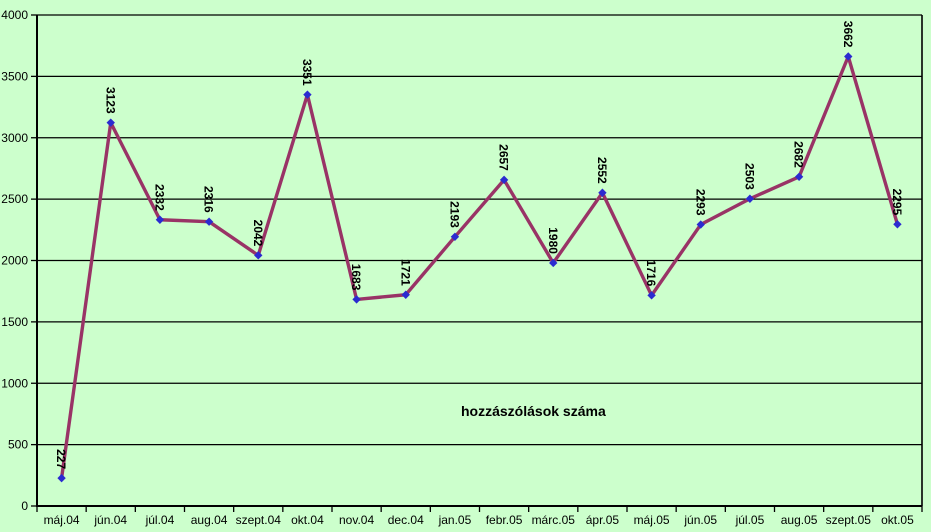  What do you see at coordinates (533, 411) in the screenshot?
I see `chart-title: hozzászólások száma` at bounding box center [533, 411].